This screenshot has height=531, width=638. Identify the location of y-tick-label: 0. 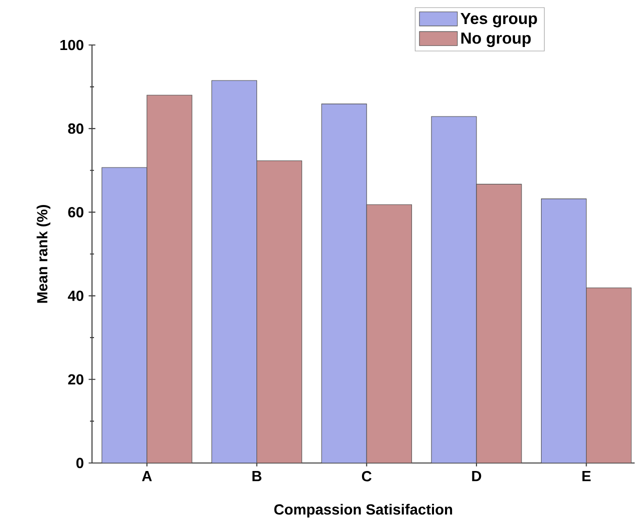
(80, 463).